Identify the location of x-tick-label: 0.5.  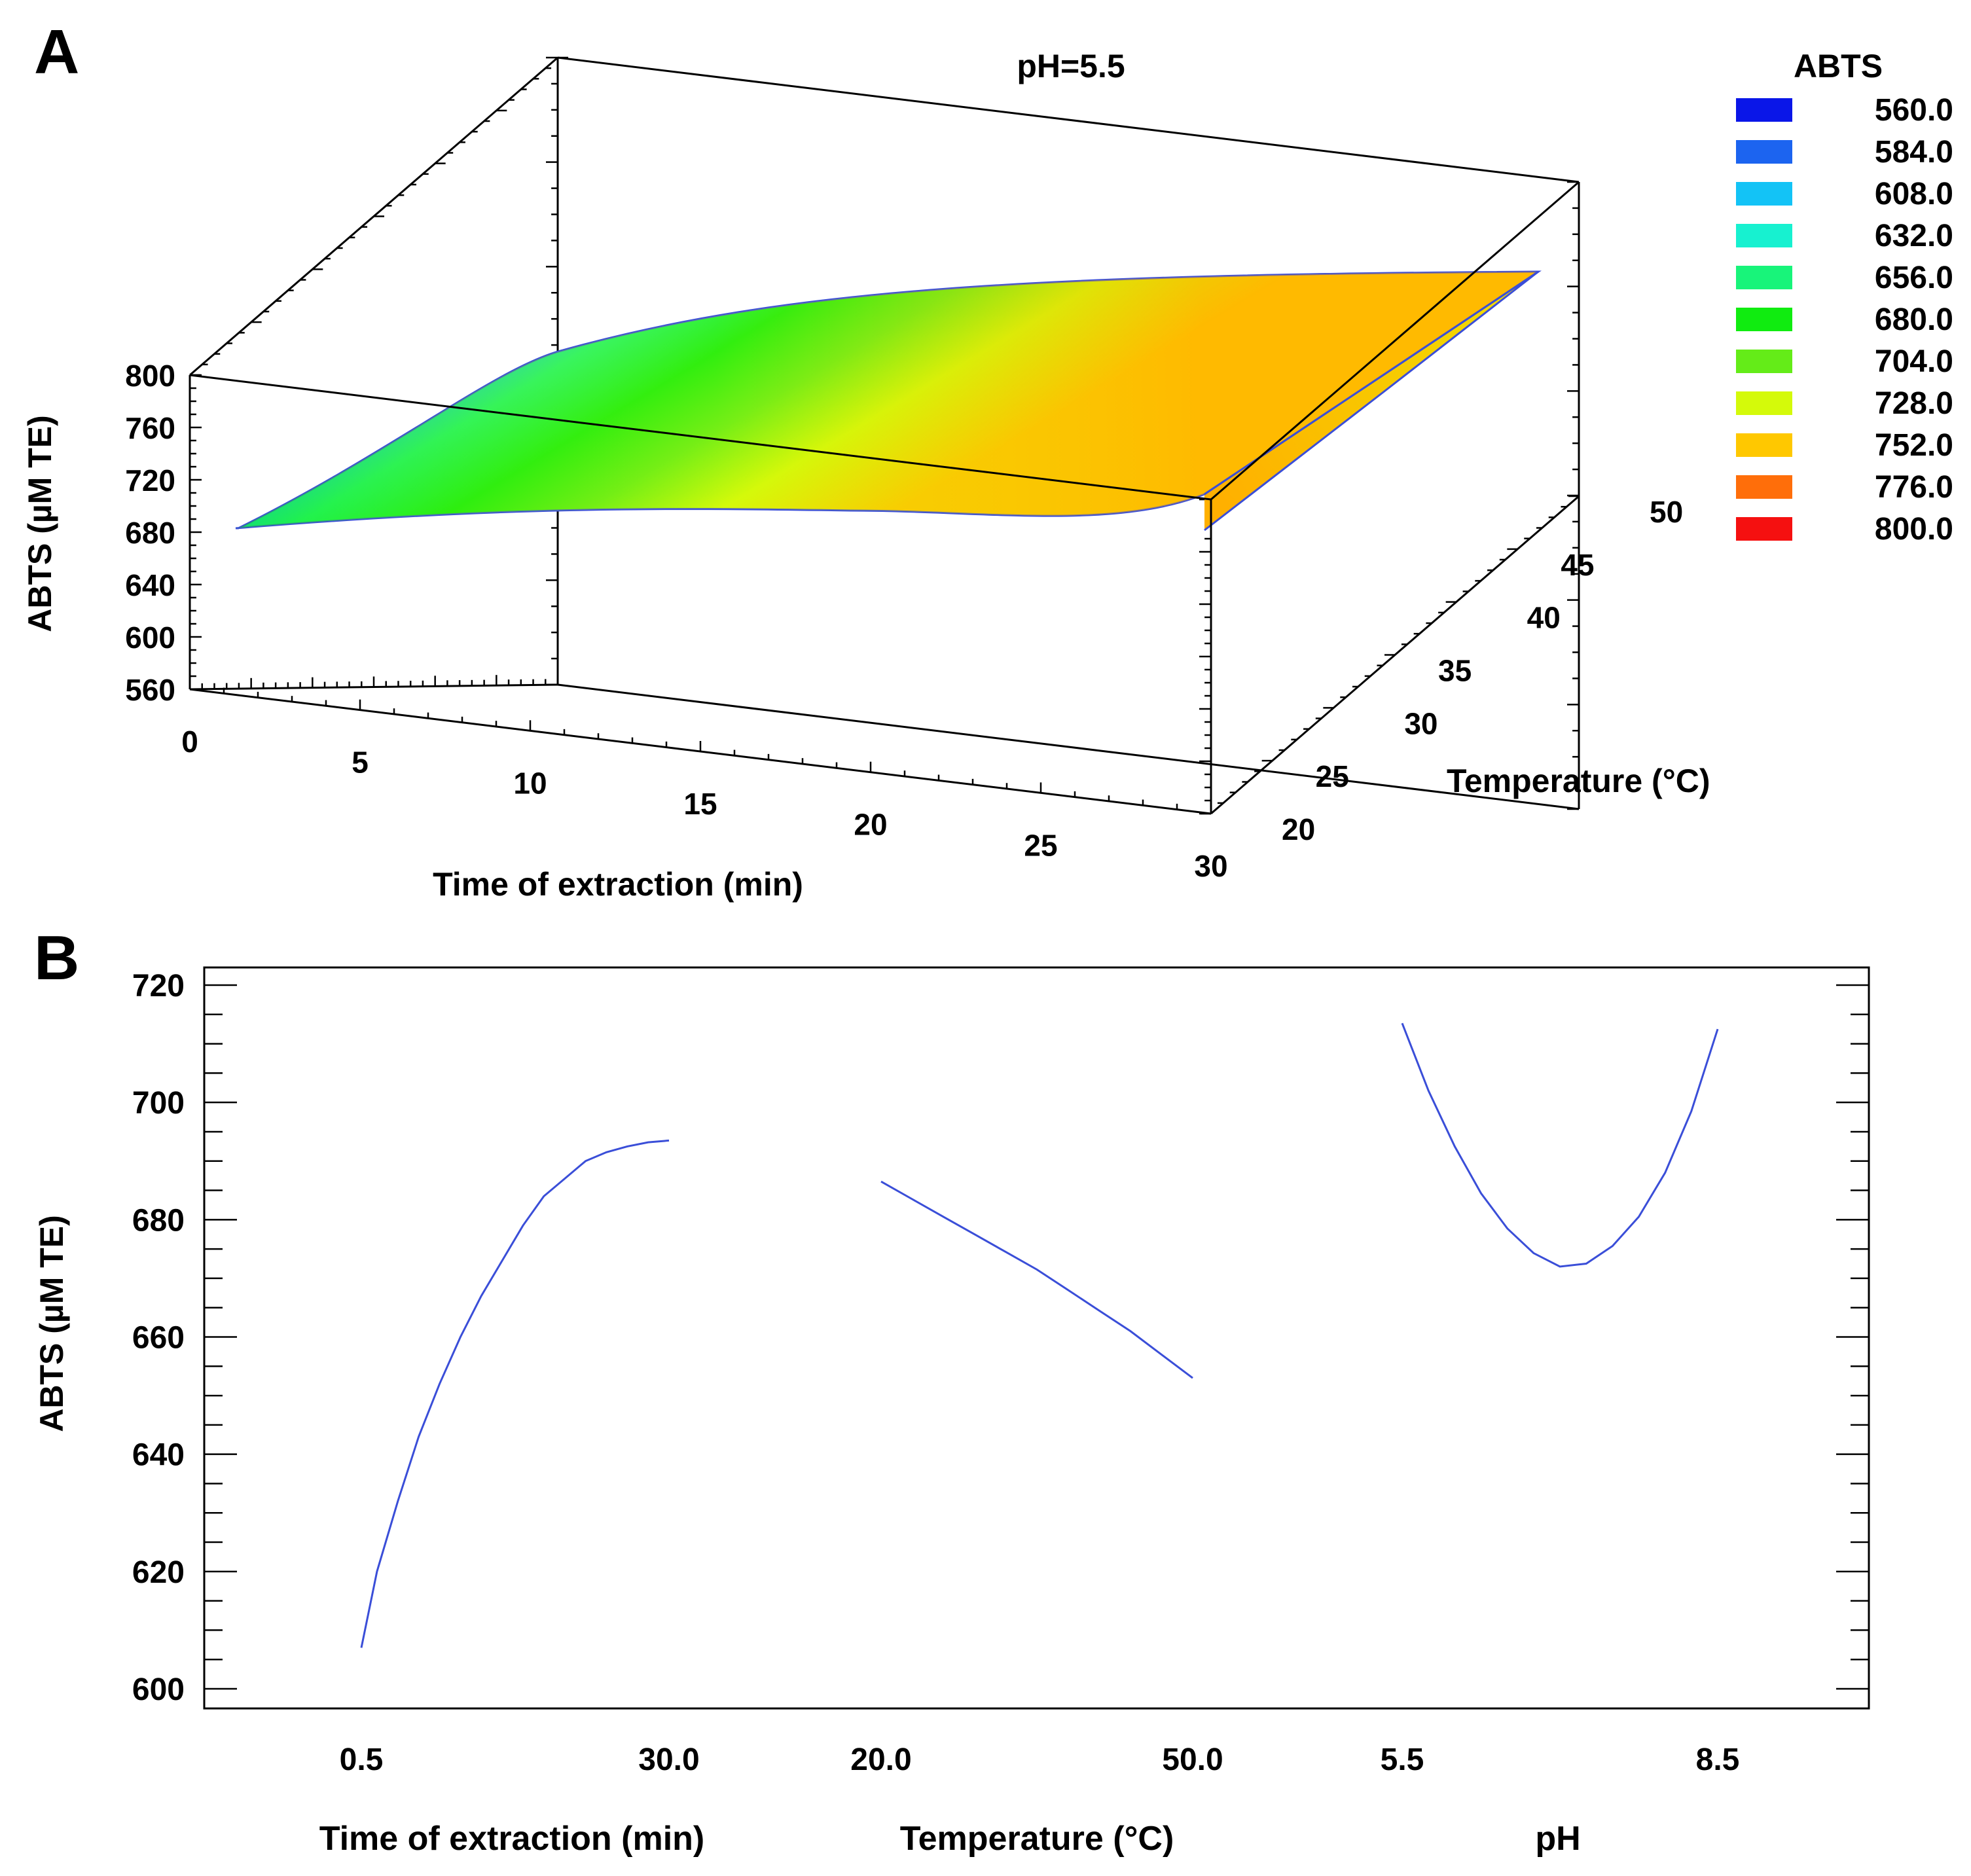
(362, 1759).